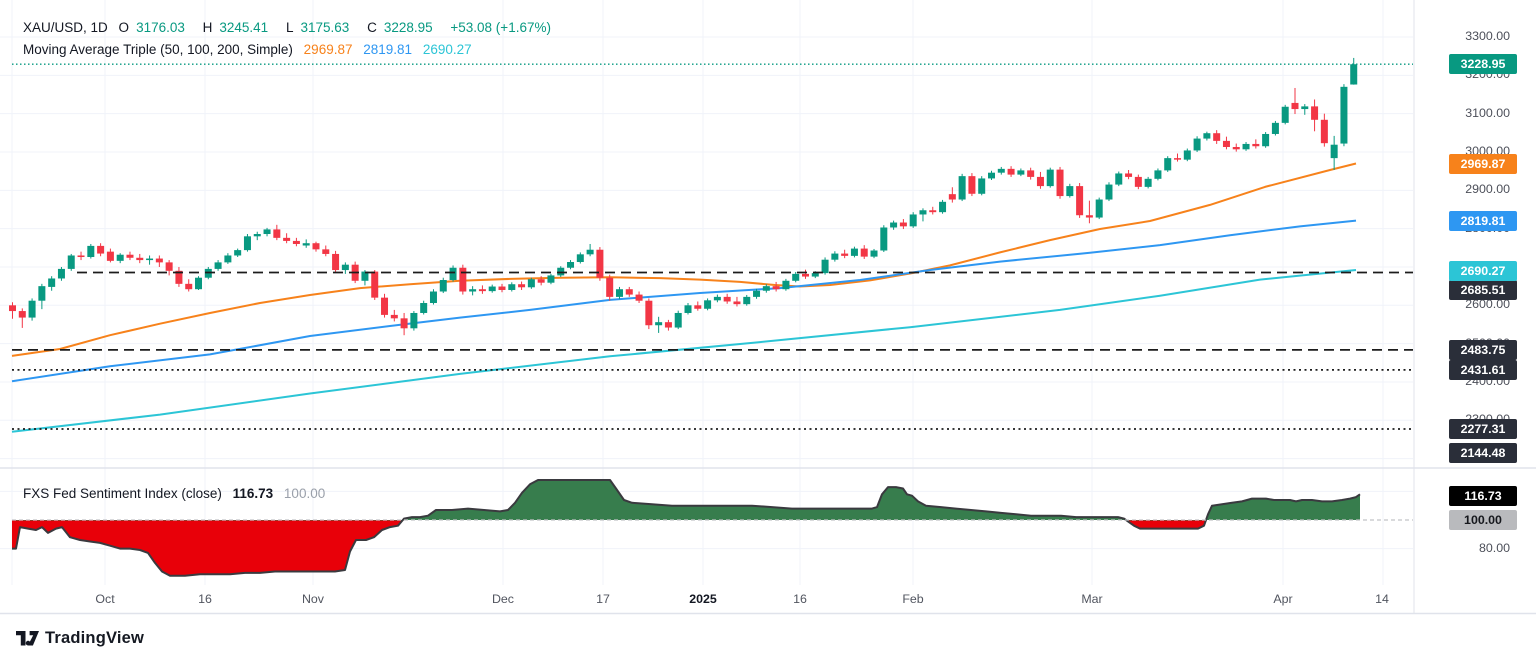 The height and width of the screenshot is (662, 1536). Describe the element at coordinates (1483, 453) in the screenshot. I see `price-axis-badge: 2144.48` at that location.